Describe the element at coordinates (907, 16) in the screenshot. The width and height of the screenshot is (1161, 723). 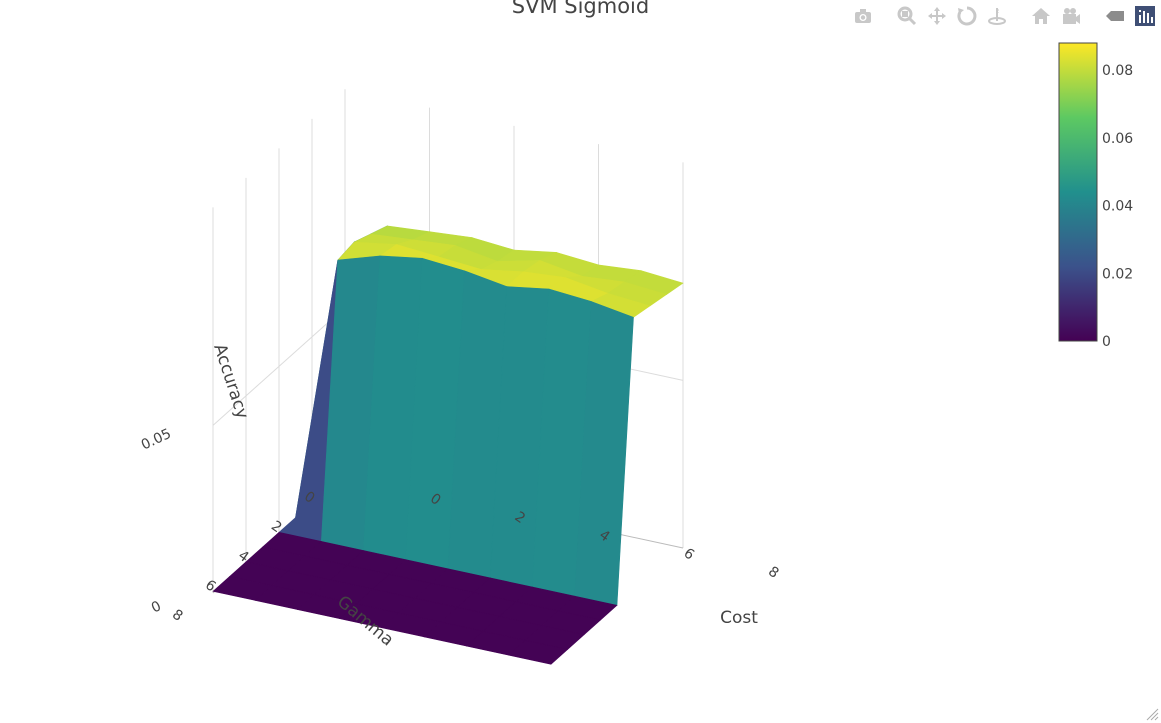
I see `zoom-icon` at that location.